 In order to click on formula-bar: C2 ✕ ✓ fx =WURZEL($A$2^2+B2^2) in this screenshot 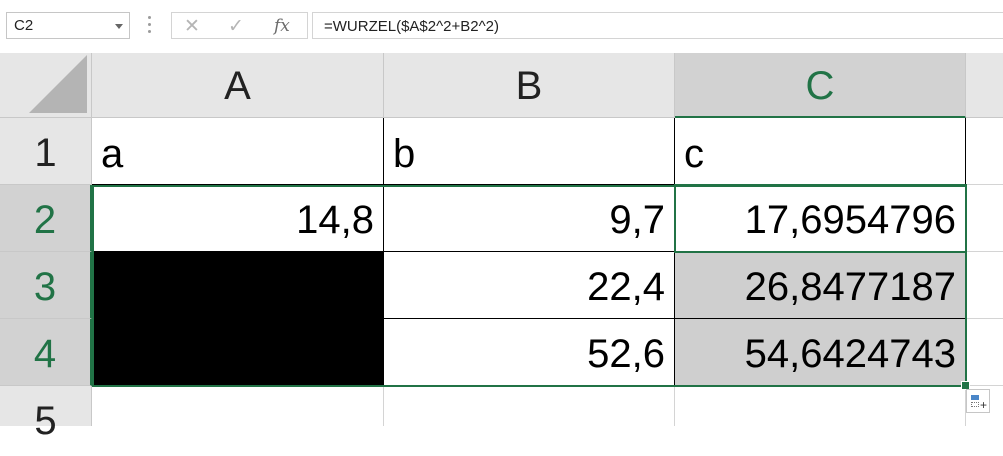, I will do `click(501, 27)`.